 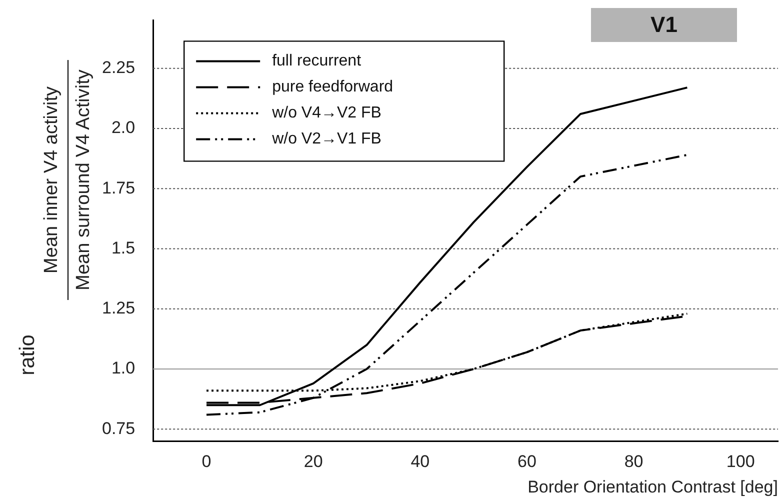 I want to click on text: Mean inner V4 activity, so click(x=51, y=180).